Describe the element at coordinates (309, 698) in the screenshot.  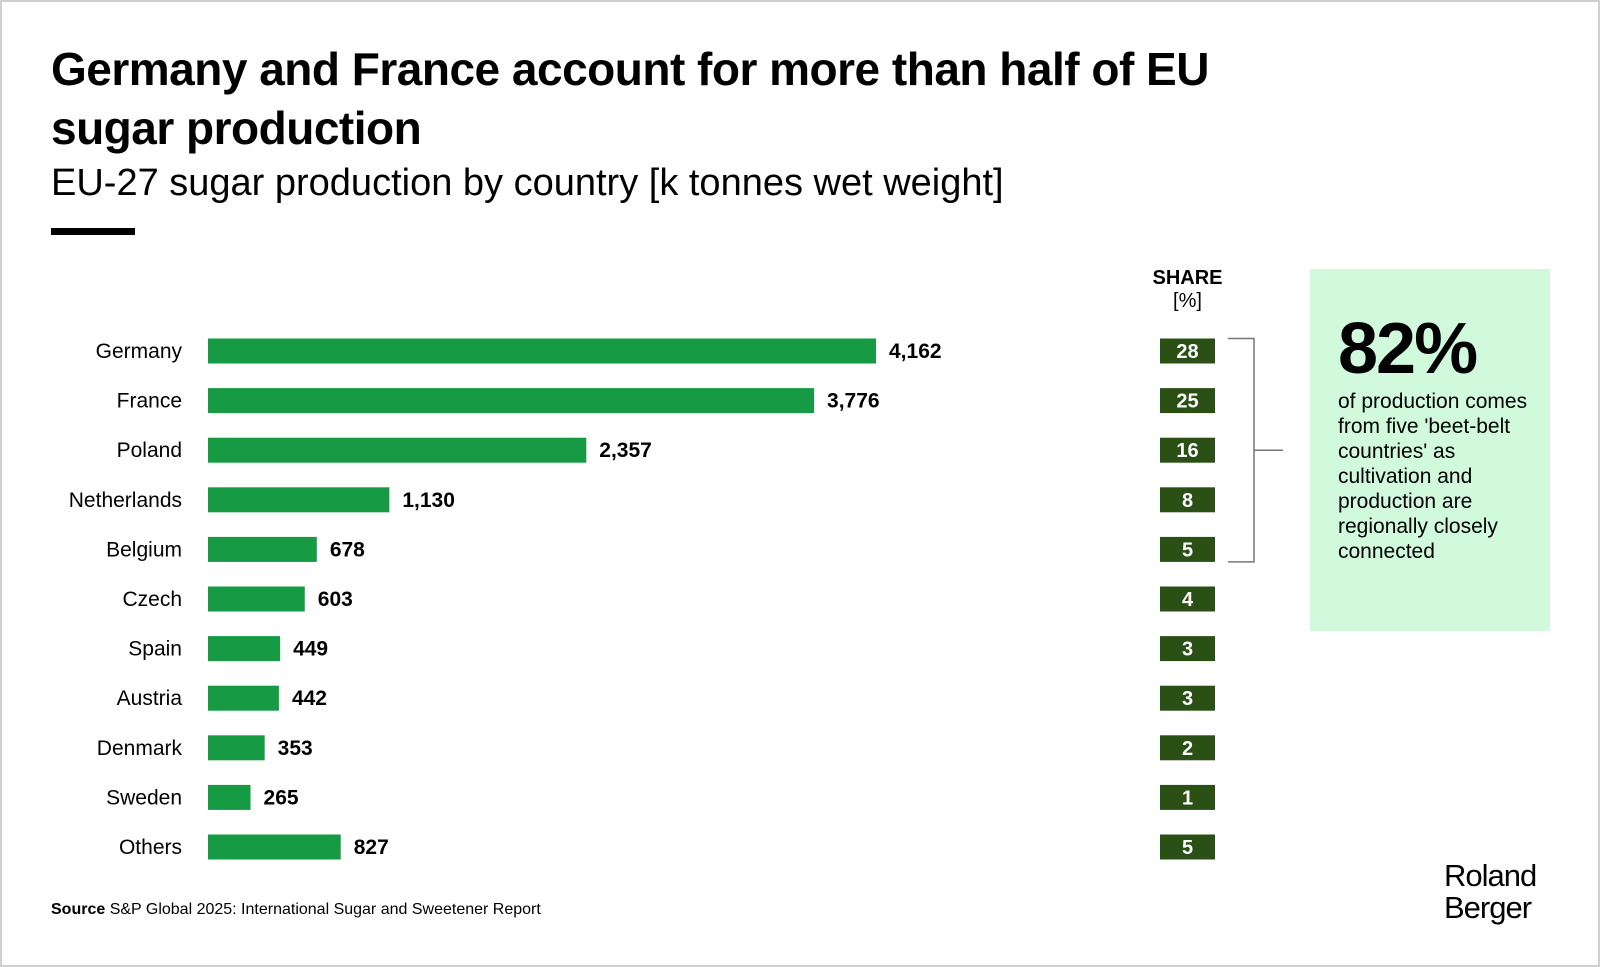
I see `value-label: 442` at that location.